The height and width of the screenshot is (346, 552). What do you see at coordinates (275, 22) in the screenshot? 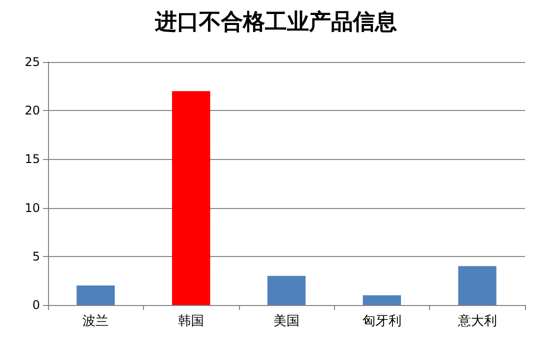
I see `chart-title: 进口不合格工业产品信息` at bounding box center [275, 22].